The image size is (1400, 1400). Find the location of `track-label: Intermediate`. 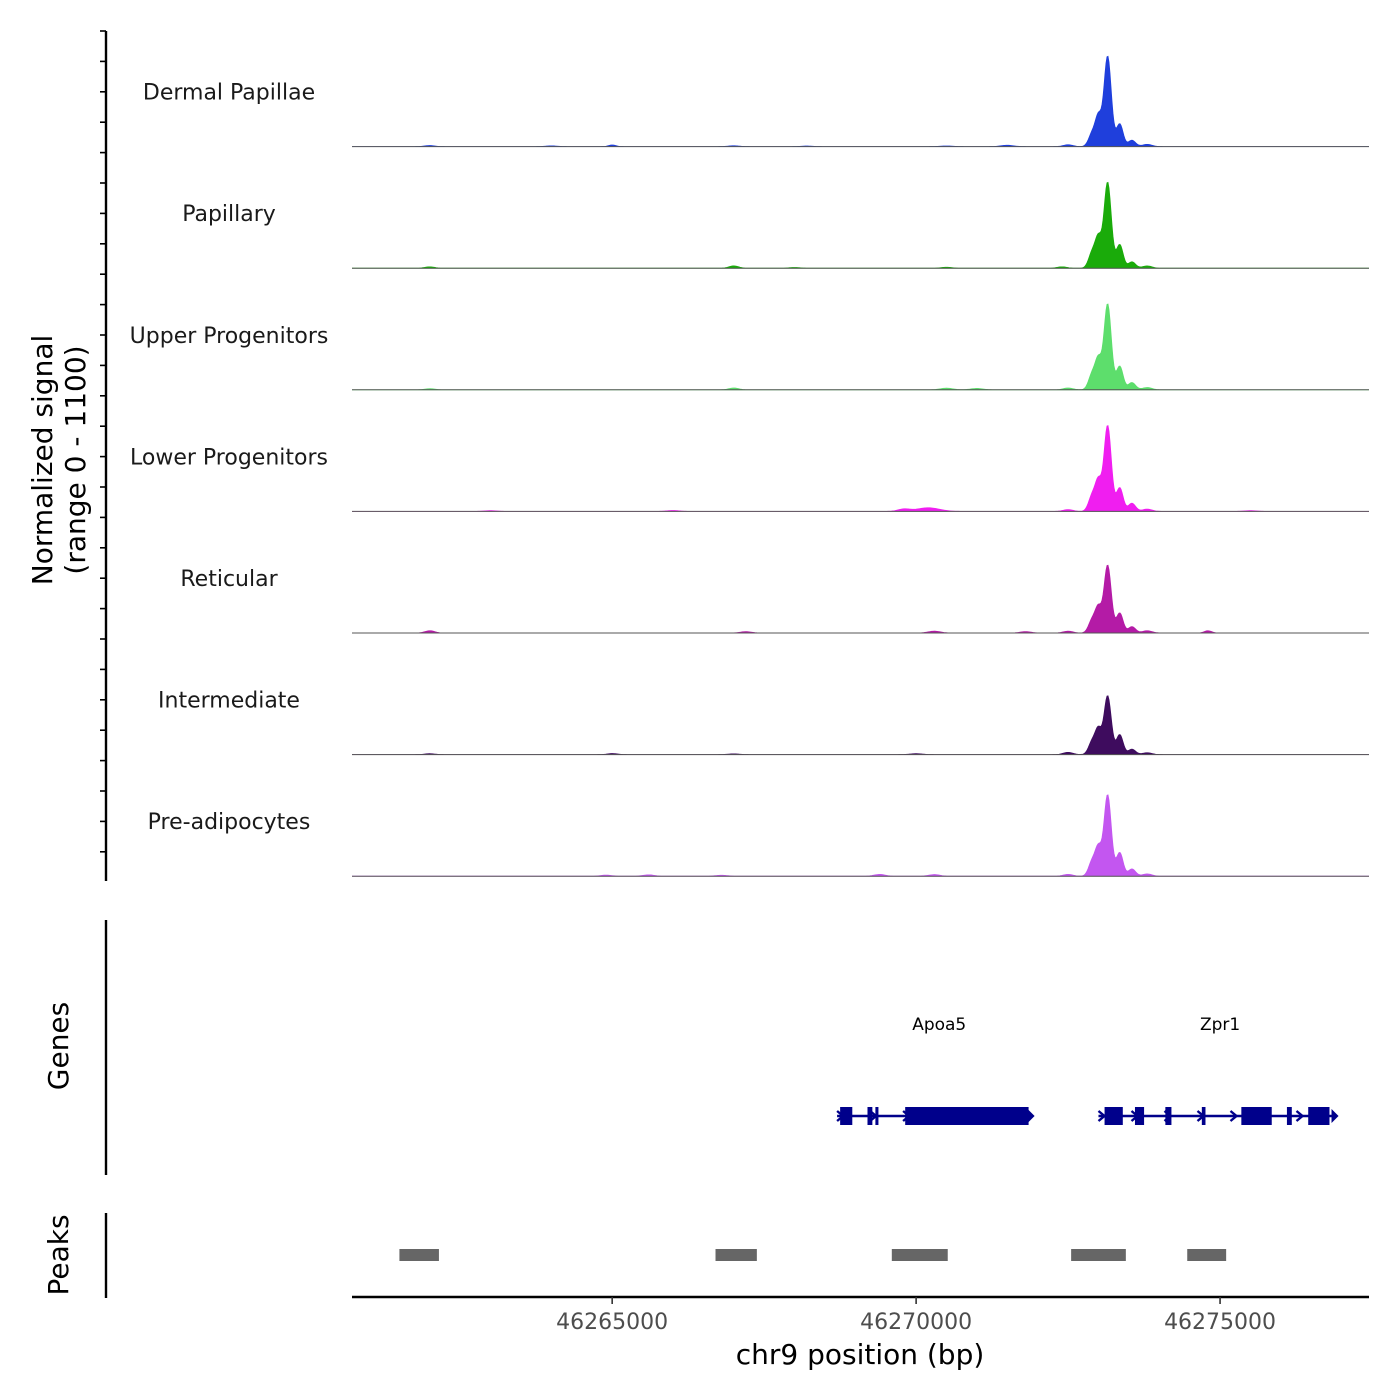

track-label: Intermediate is located at coordinates (229, 701).